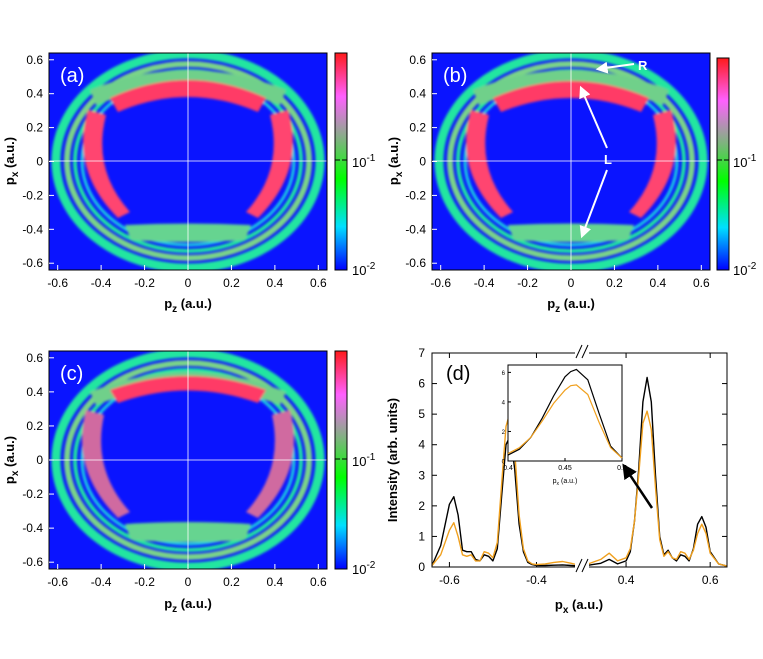  I want to click on y-tick-label: 2, so click(421, 506).